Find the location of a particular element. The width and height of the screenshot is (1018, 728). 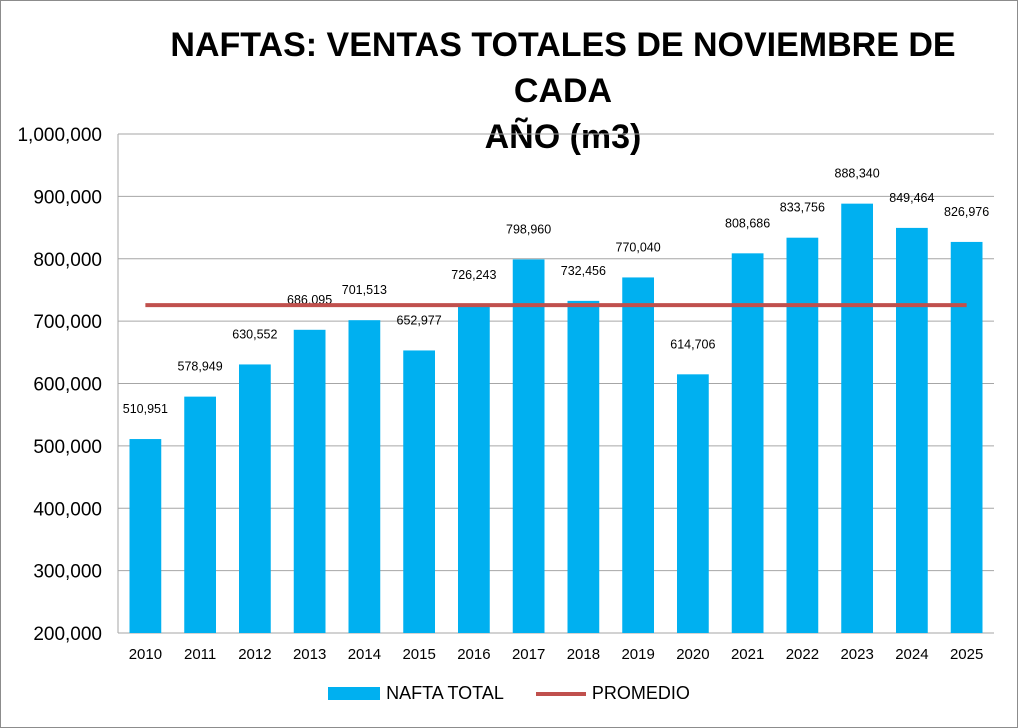

x-tick-label: 2020 is located at coordinates (692, 654).